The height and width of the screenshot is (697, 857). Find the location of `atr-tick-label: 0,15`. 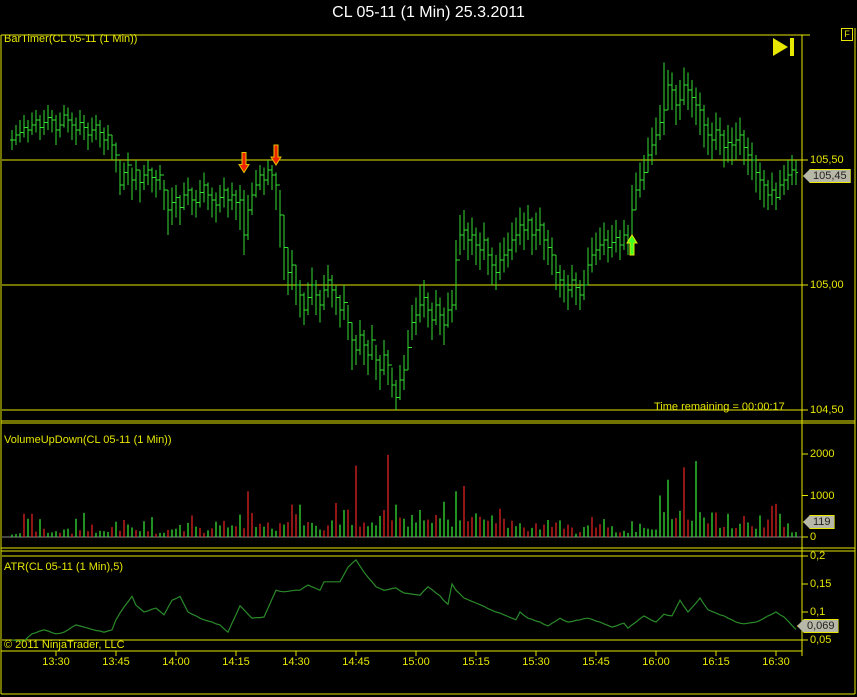

atr-tick-label: 0,15 is located at coordinates (821, 584).